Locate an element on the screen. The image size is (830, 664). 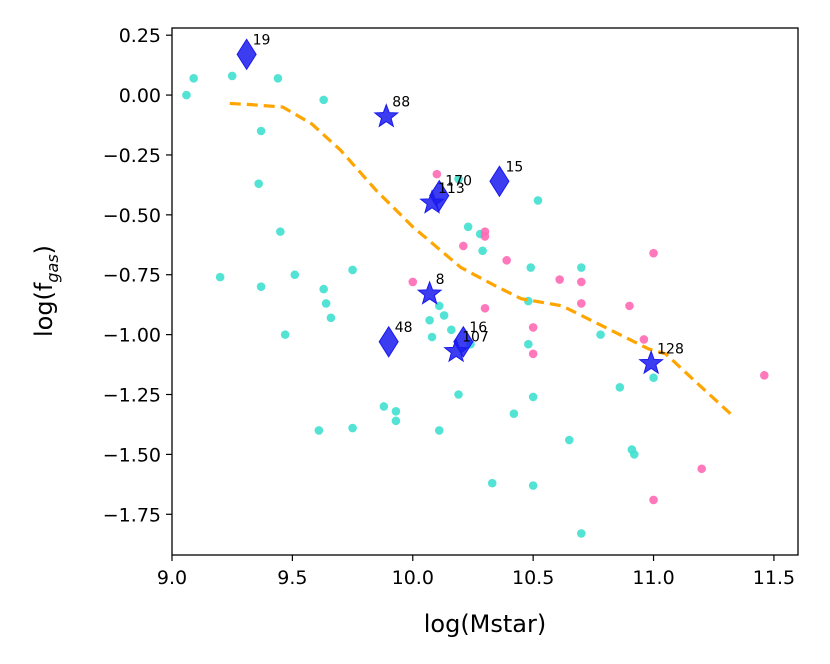
y-tick-label: −1.75 is located at coordinates (132, 515).